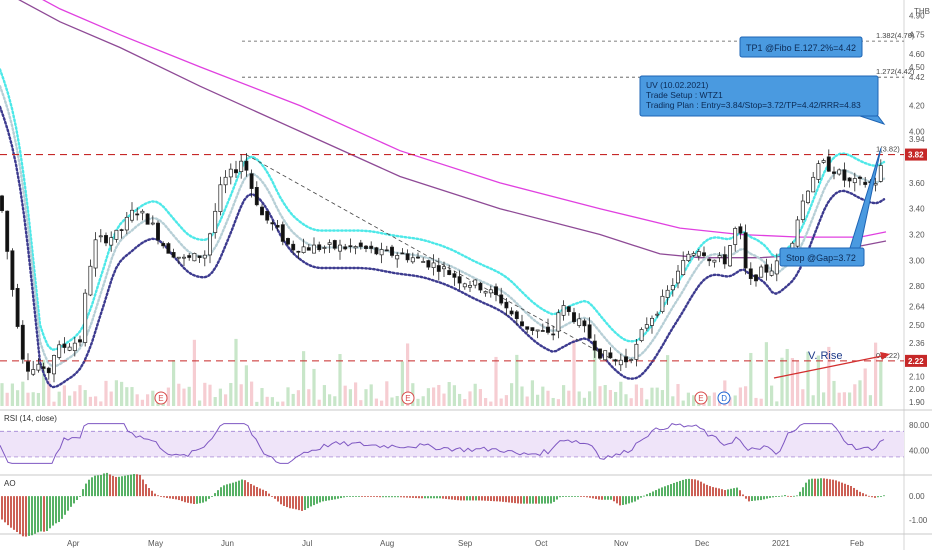 The image size is (932, 550). What do you see at coordinates (759, 96) in the screenshot?
I see `setup-box` at bounding box center [759, 96].